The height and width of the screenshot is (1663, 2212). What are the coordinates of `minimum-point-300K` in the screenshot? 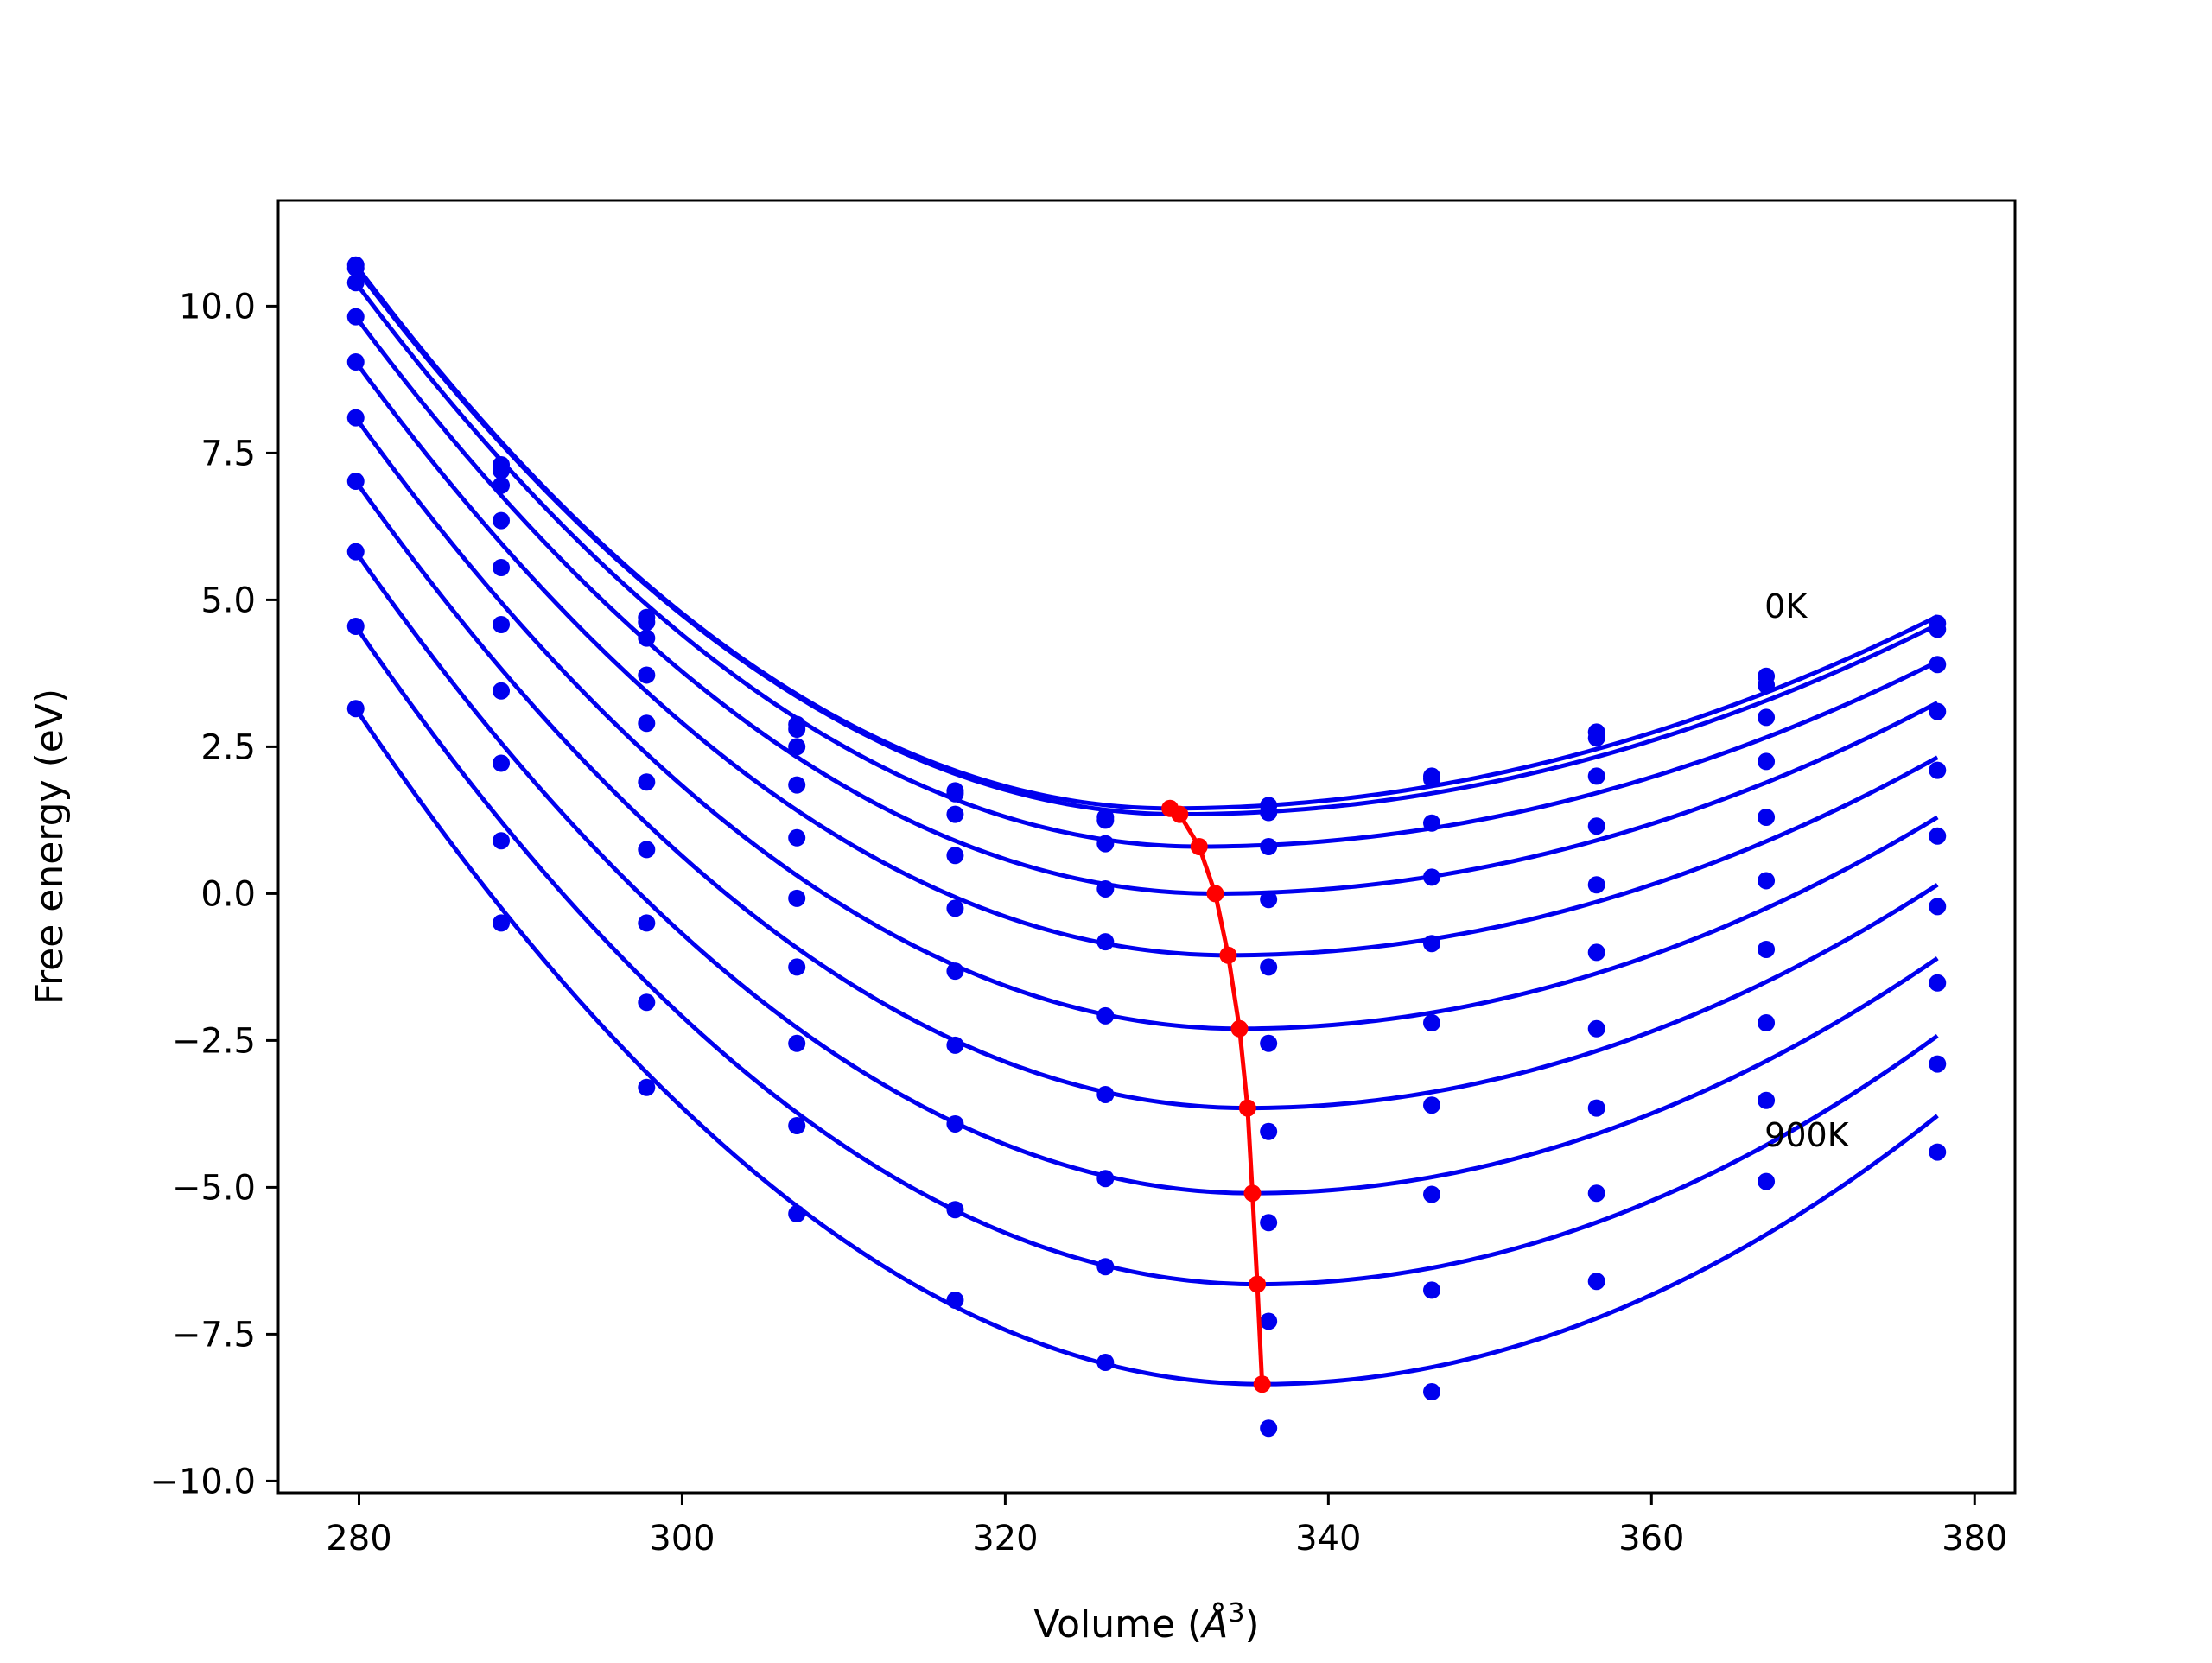 It's located at (1215, 894).